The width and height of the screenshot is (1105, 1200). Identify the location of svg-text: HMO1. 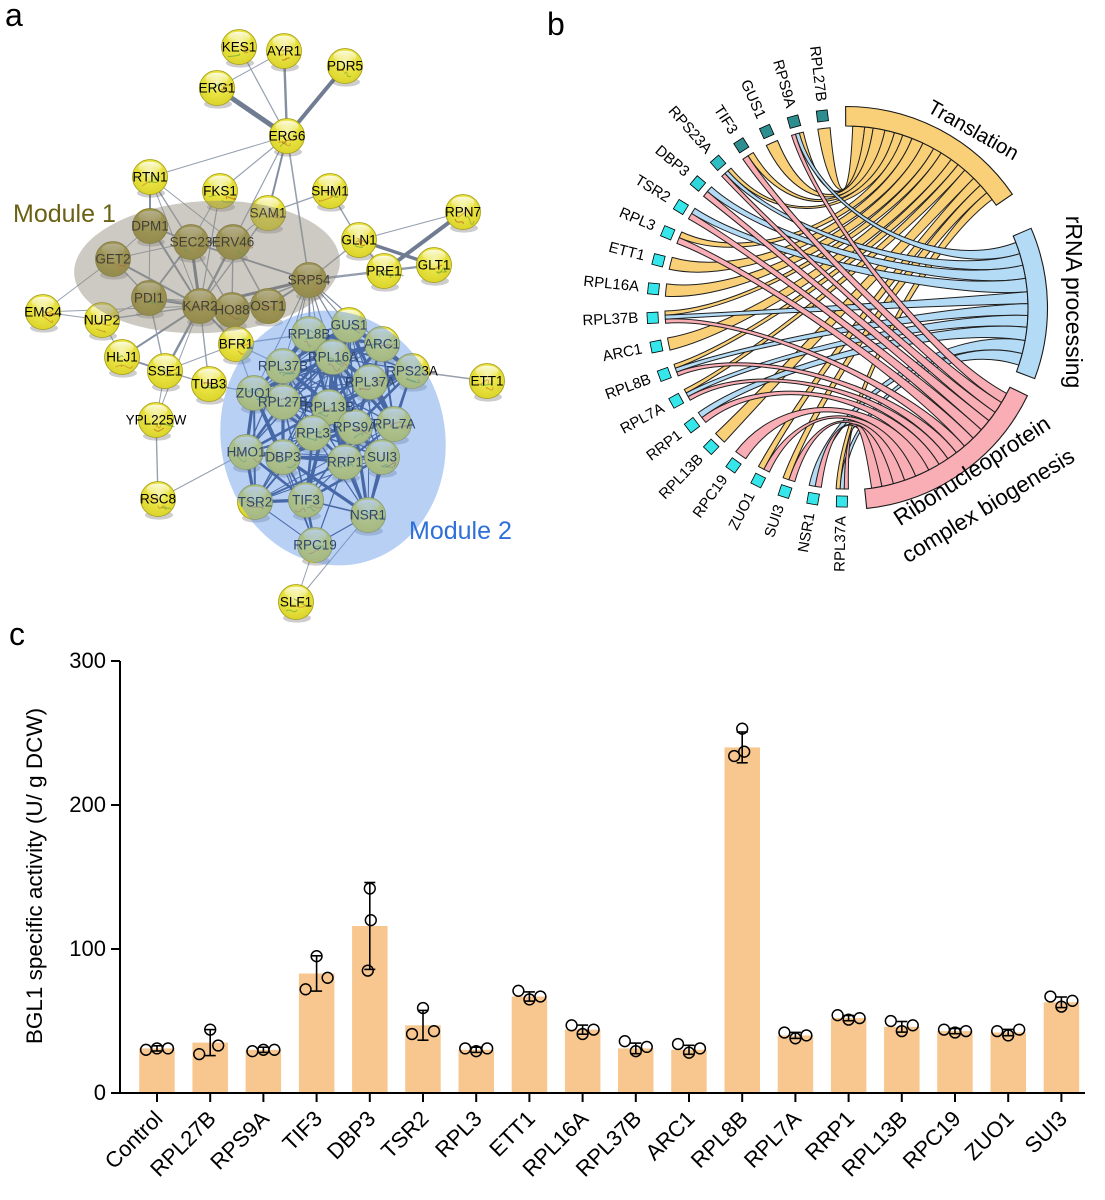
(245, 452).